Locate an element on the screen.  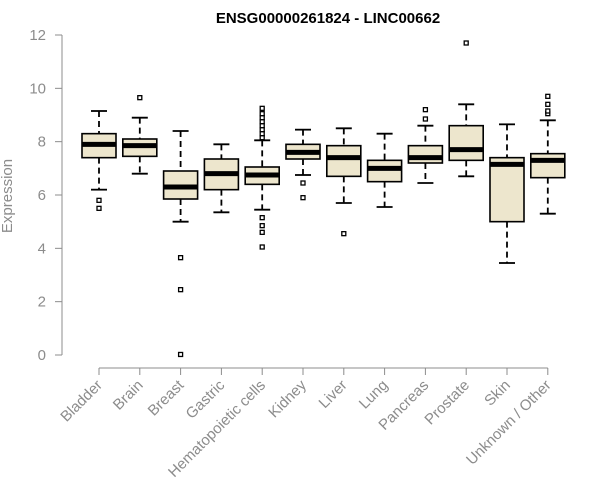
x-tick-label: Lung is located at coordinates (374, 395).